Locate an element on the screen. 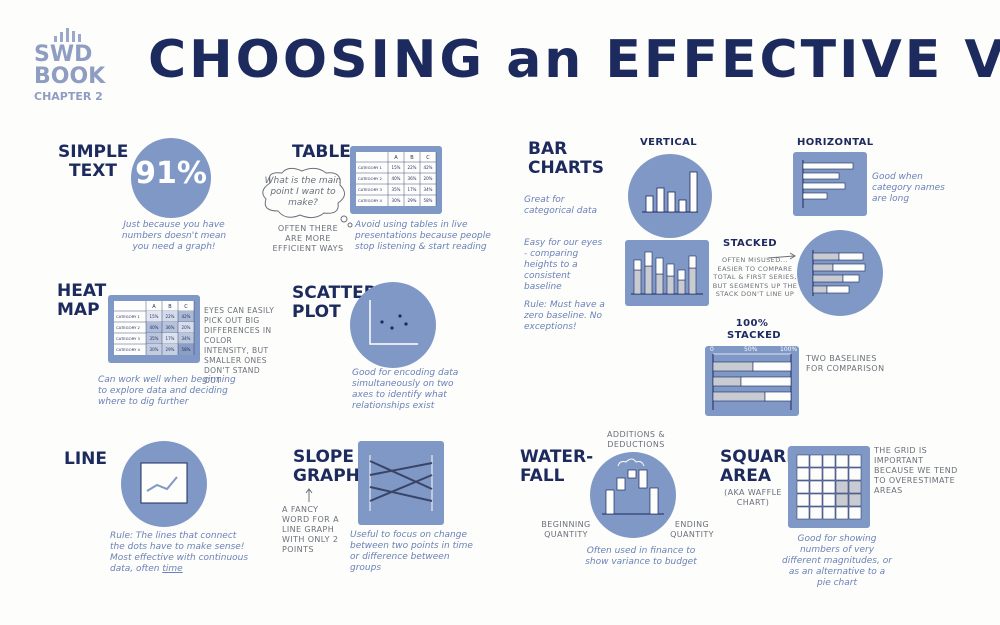 The image size is (1000, 625). slope-heading: SLOPE GRAPH is located at coordinates (326, 466).